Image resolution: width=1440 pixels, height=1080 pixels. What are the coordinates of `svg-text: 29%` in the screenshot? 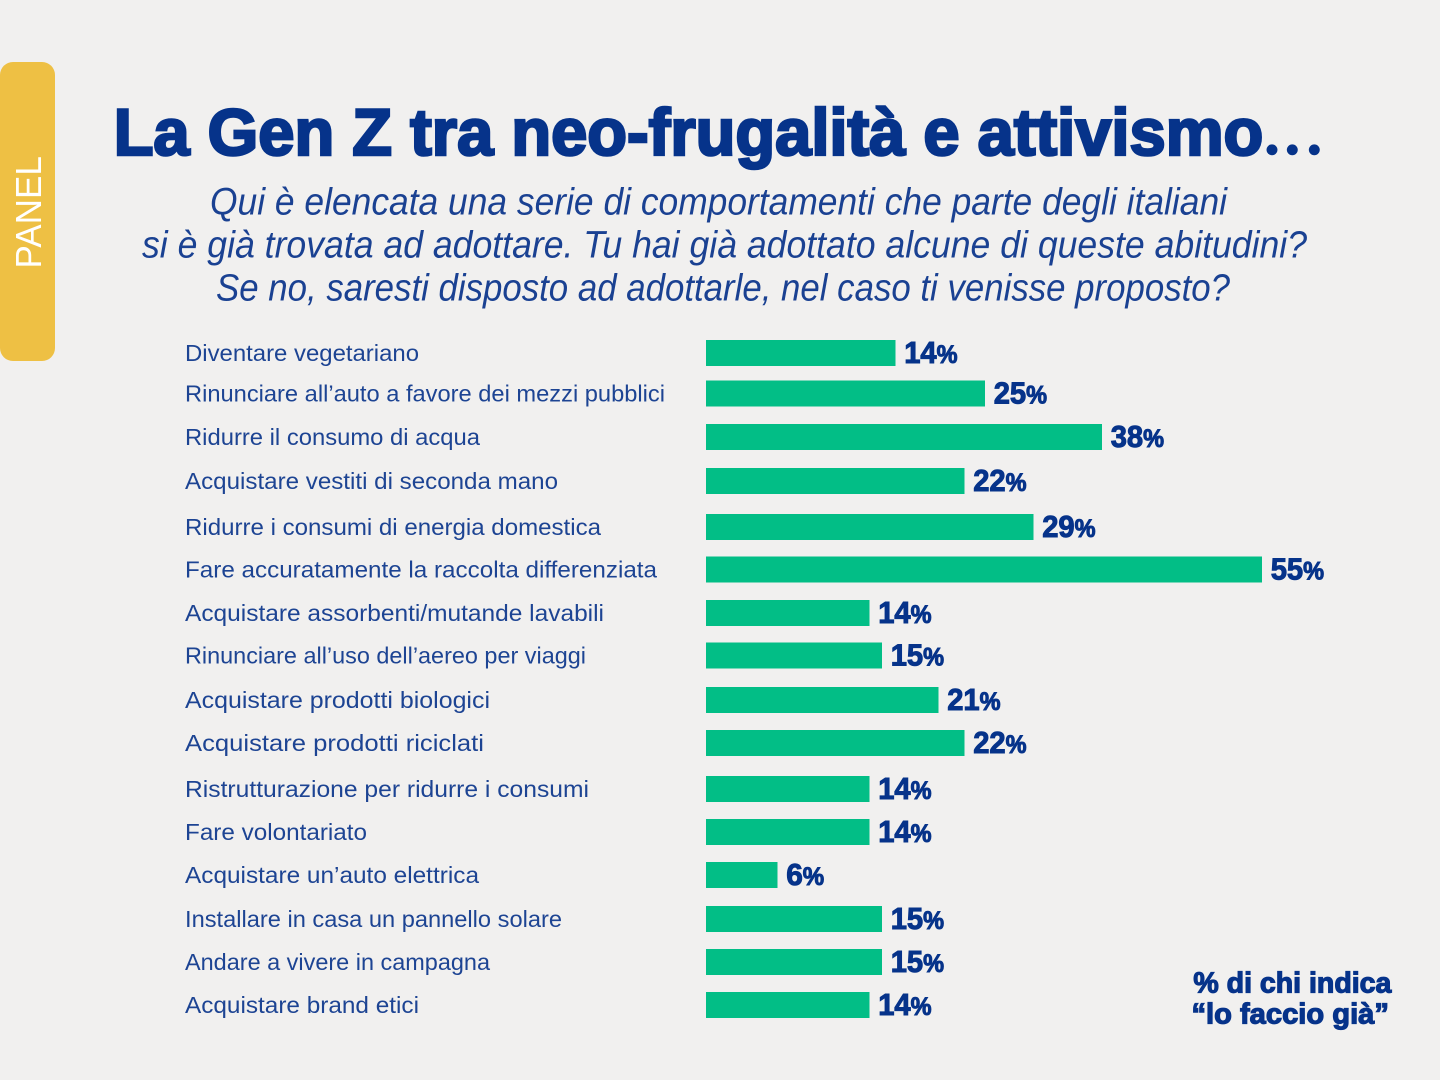 It's located at (1068, 526).